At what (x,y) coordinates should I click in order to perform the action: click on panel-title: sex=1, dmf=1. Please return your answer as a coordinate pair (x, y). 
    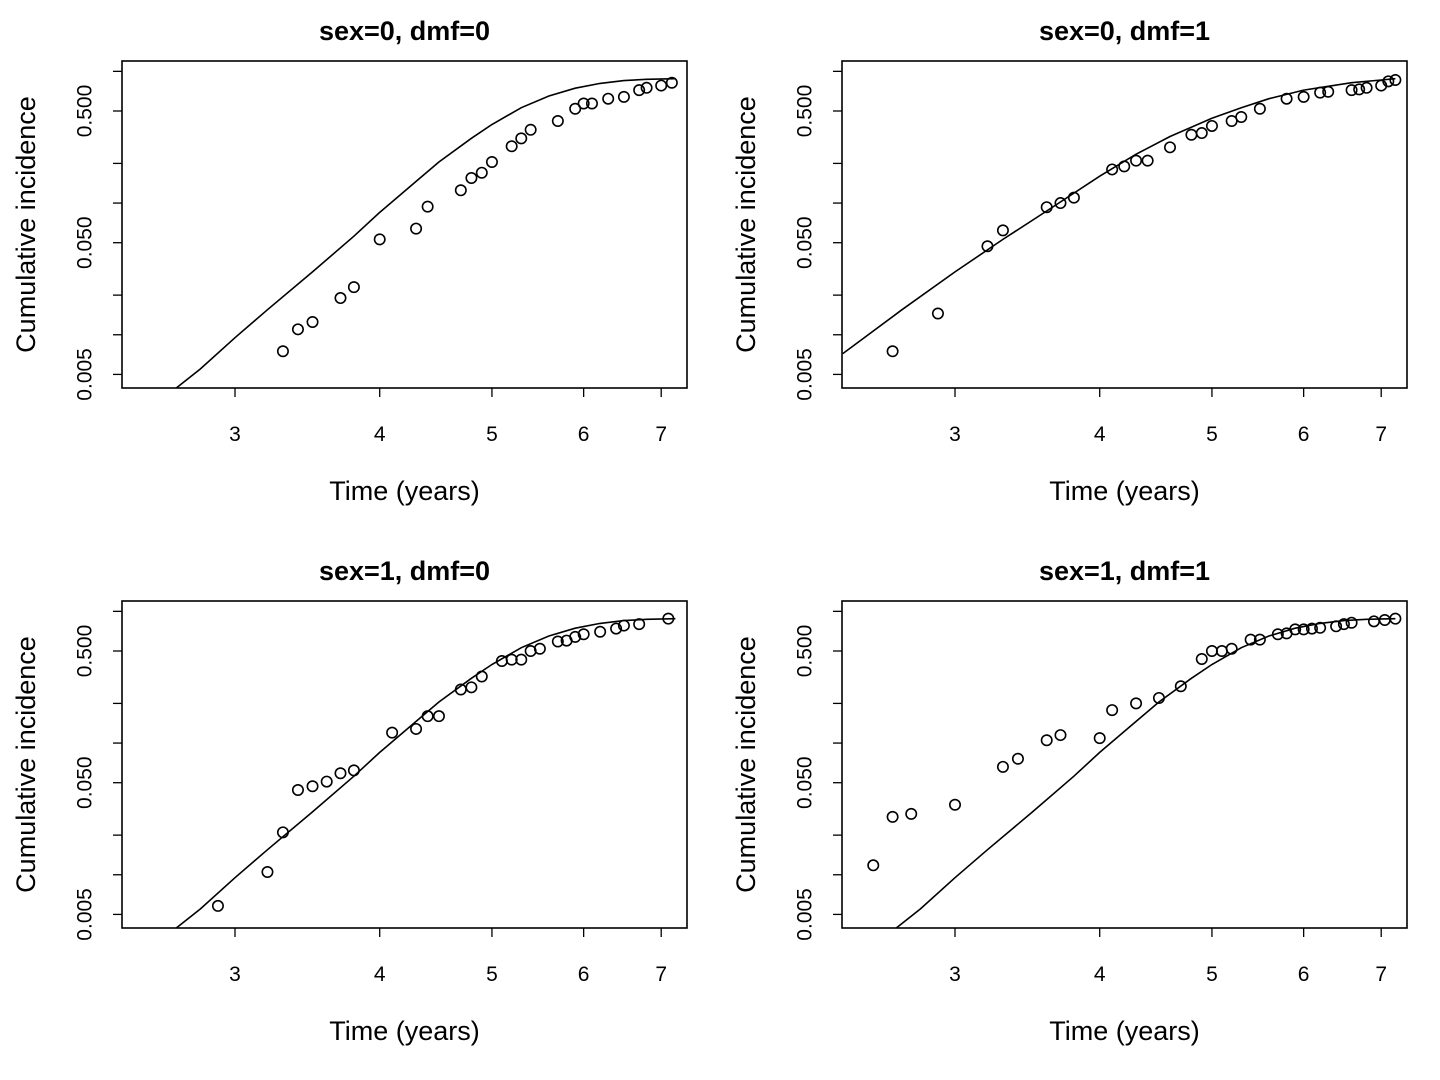
    Looking at the image, I should click on (1124, 571).